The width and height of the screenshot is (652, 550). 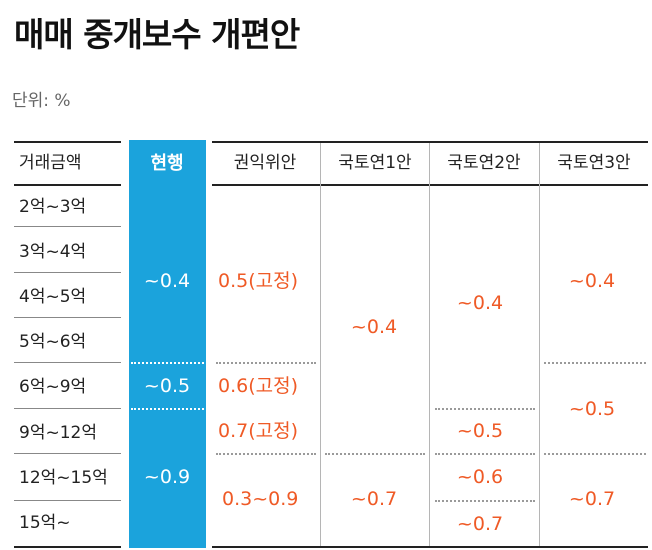 I want to click on row-amount: 9억~12억, so click(x=58, y=433).